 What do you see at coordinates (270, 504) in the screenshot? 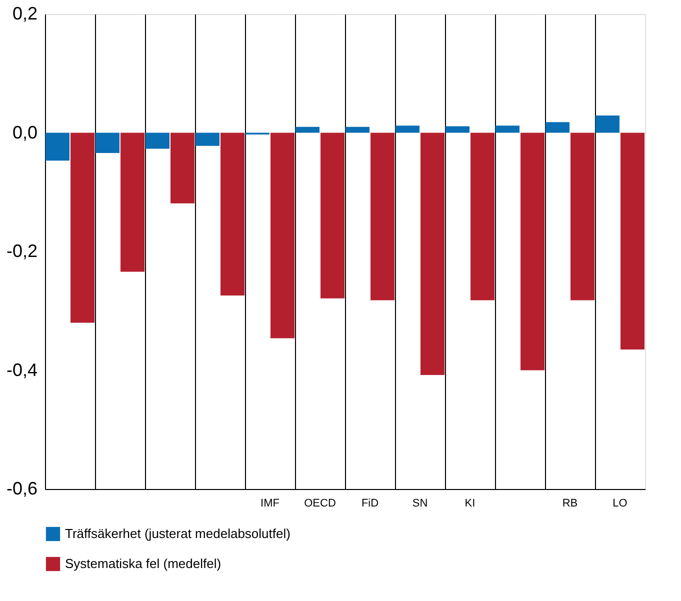
I see `x-tick-label: IMF` at bounding box center [270, 504].